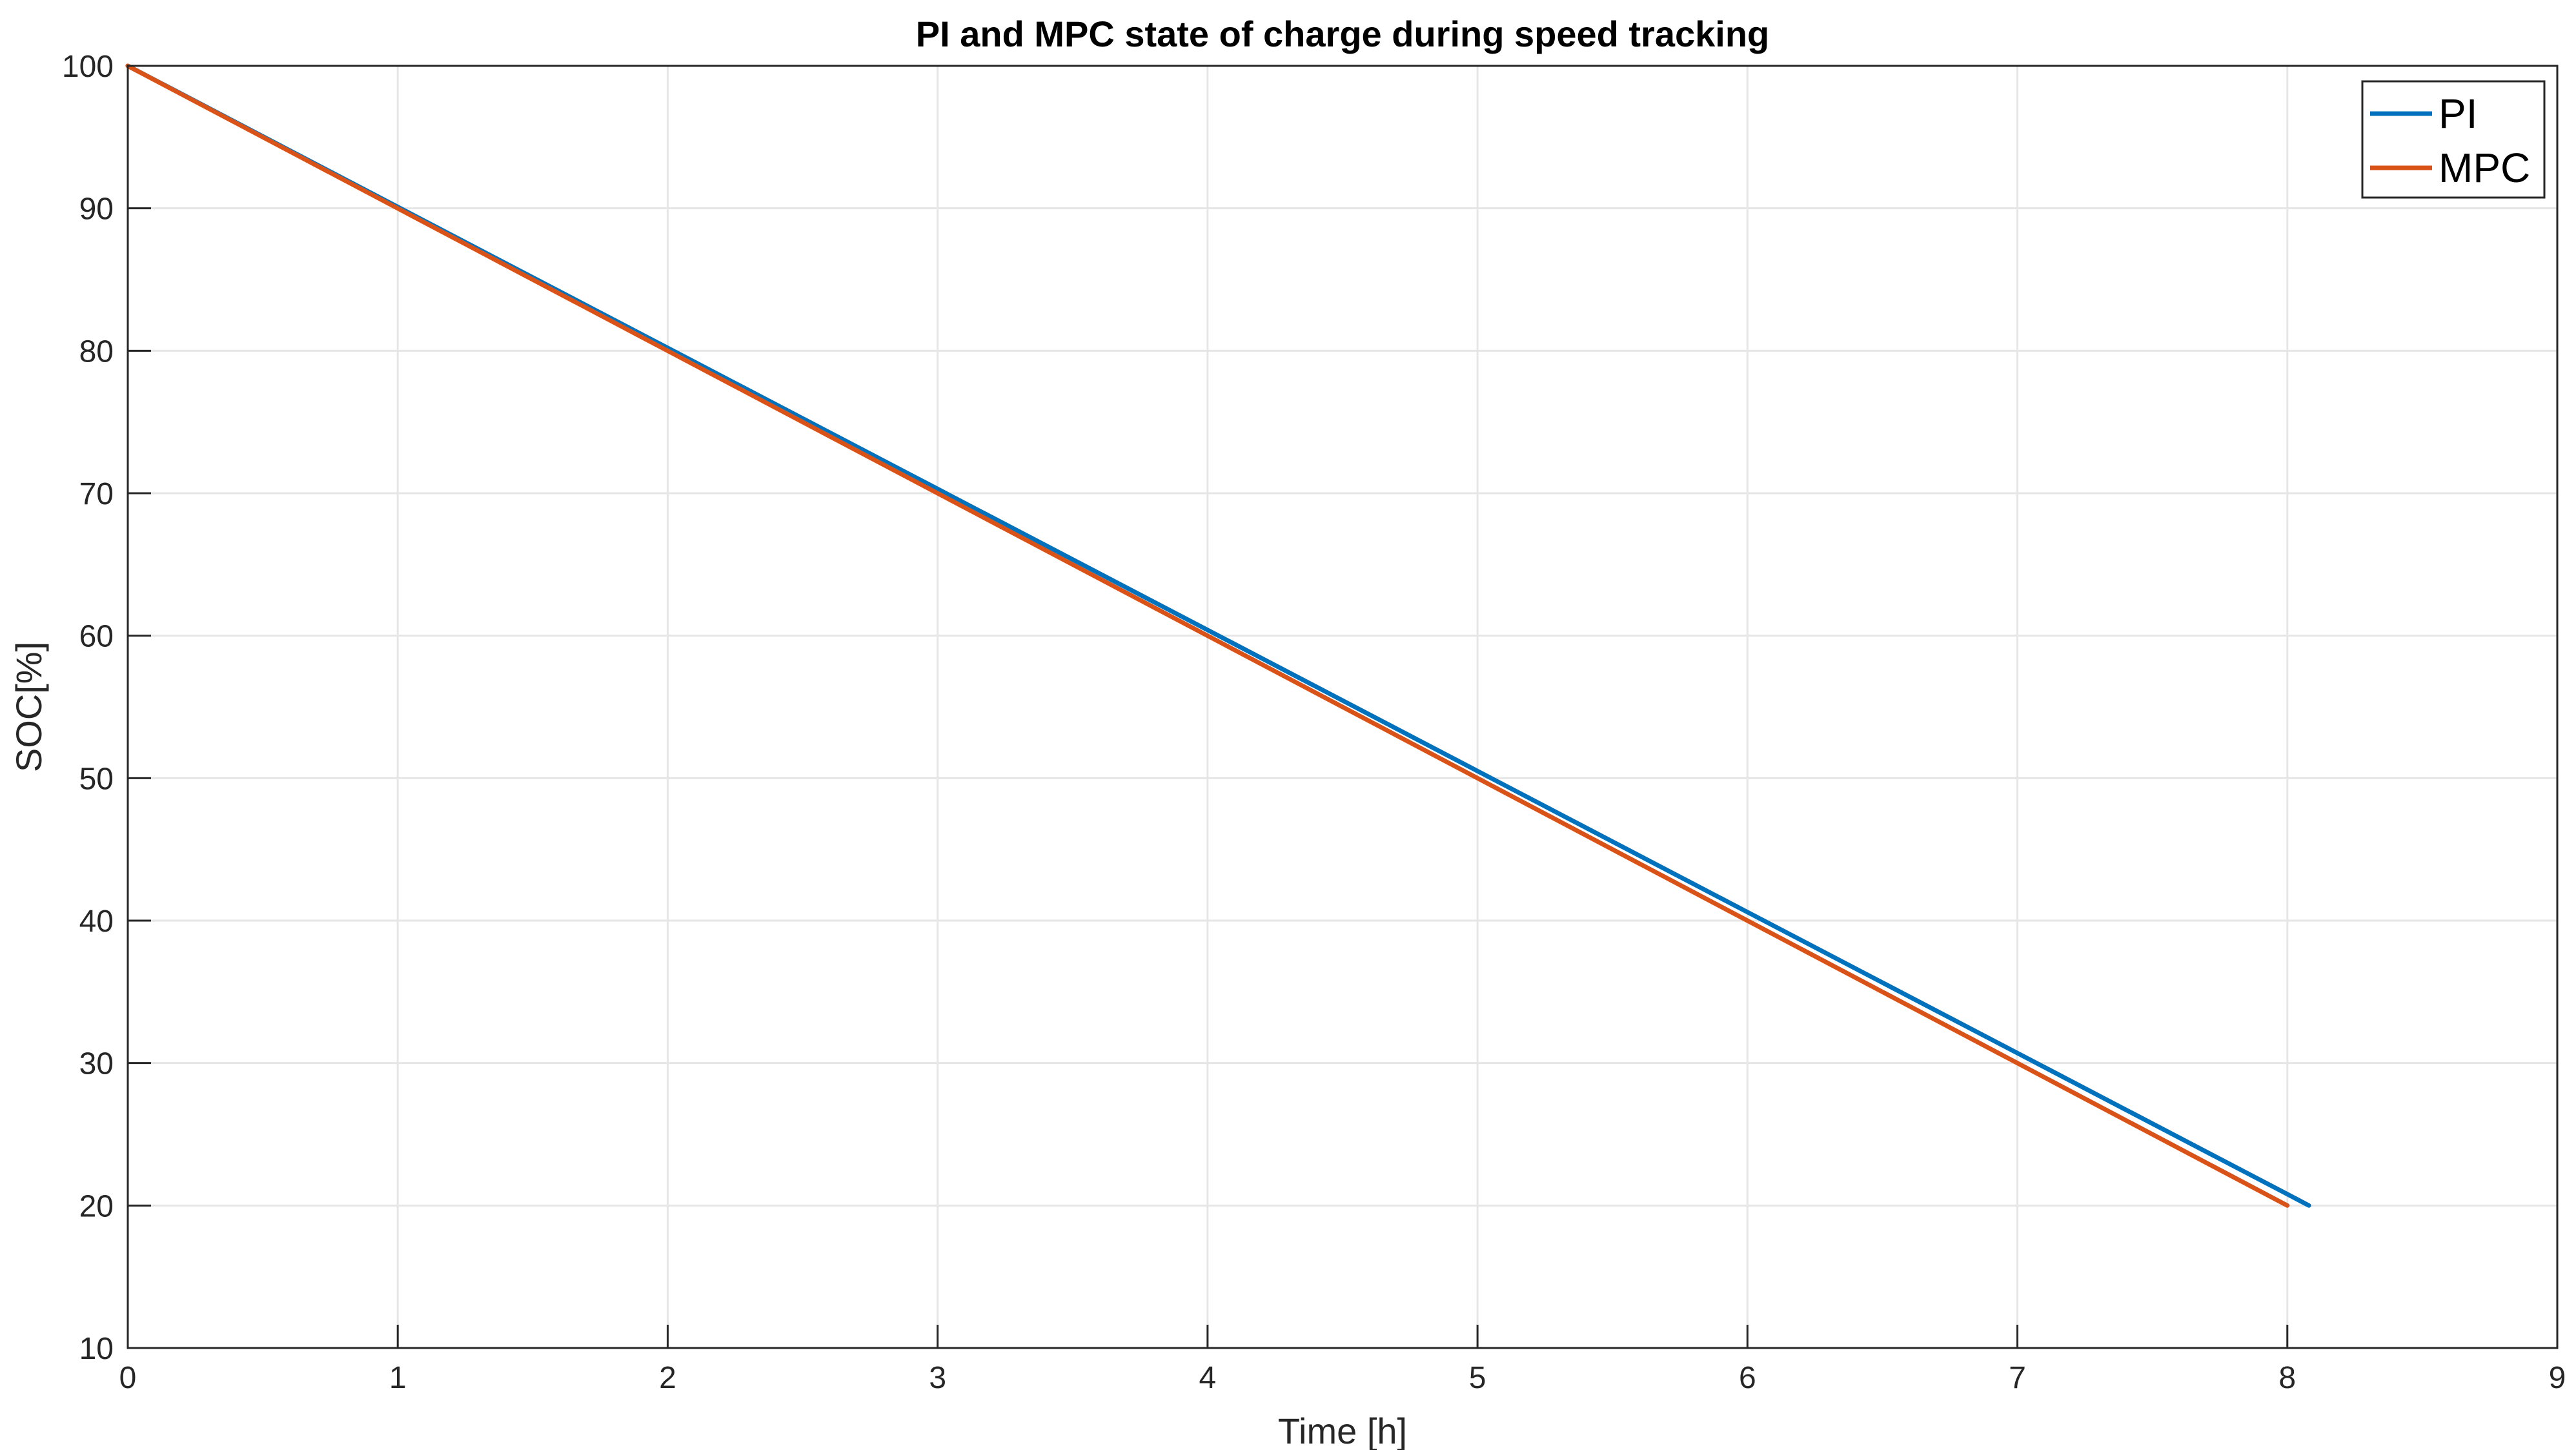 The height and width of the screenshot is (1450, 2576). Describe the element at coordinates (2017, 1378) in the screenshot. I see `x-tick-label: 7` at that location.